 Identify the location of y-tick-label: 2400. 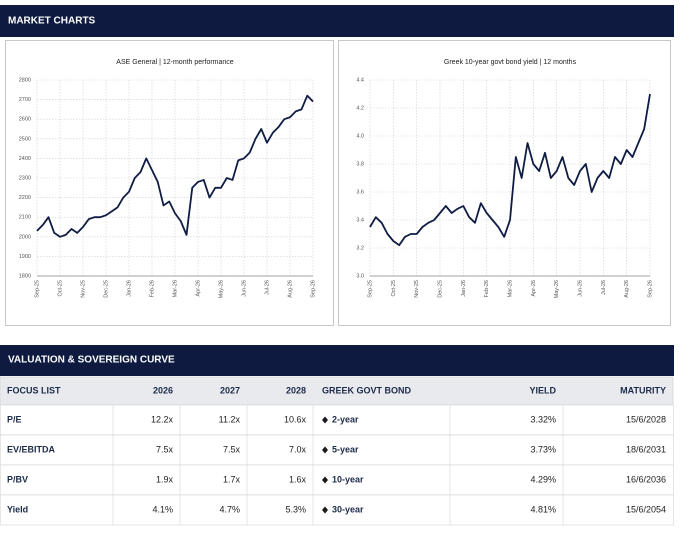
(25, 159).